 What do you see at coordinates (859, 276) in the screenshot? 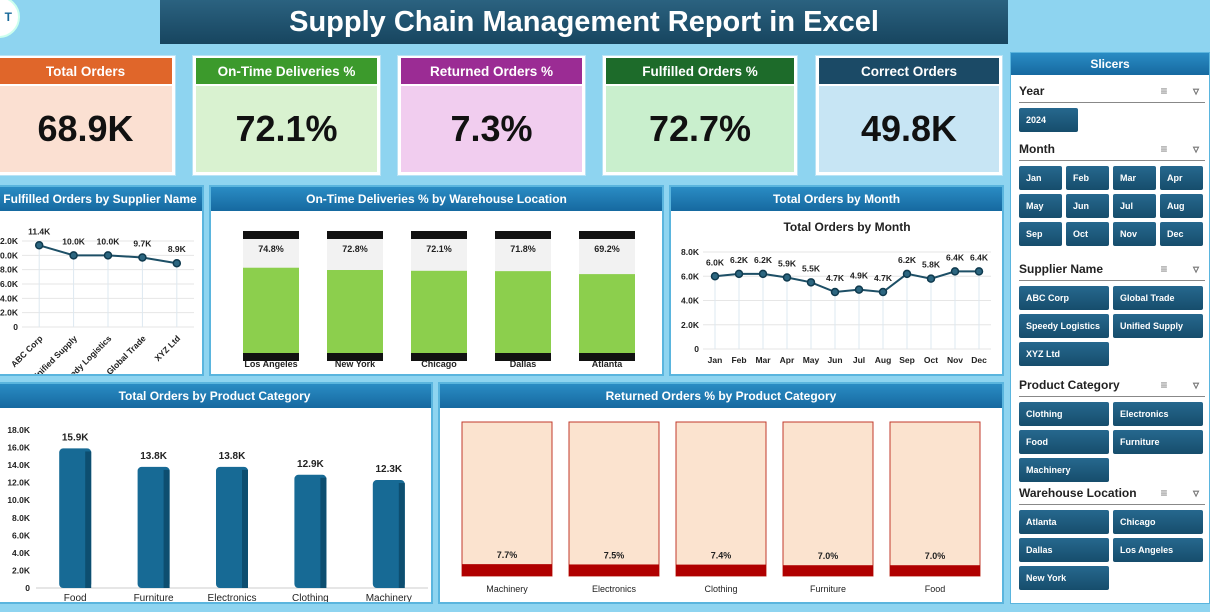
I see `data-label: 4.9K` at bounding box center [859, 276].